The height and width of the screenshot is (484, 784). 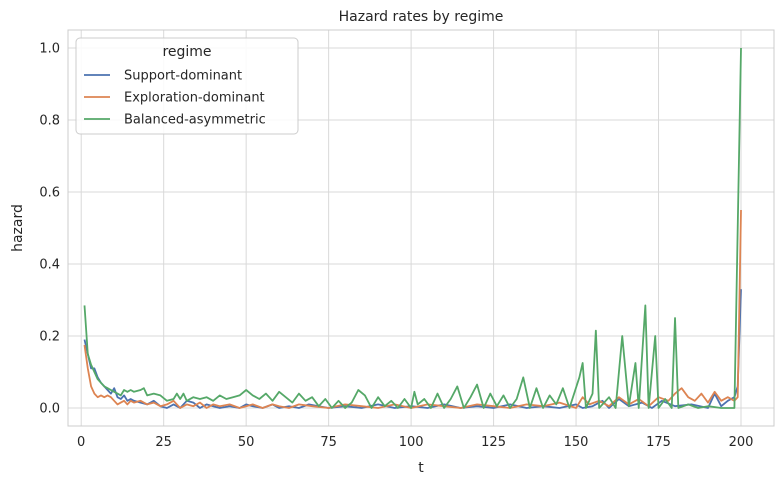 What do you see at coordinates (49, 337) in the screenshot?
I see `y-tick-label: 0.2` at bounding box center [49, 337].